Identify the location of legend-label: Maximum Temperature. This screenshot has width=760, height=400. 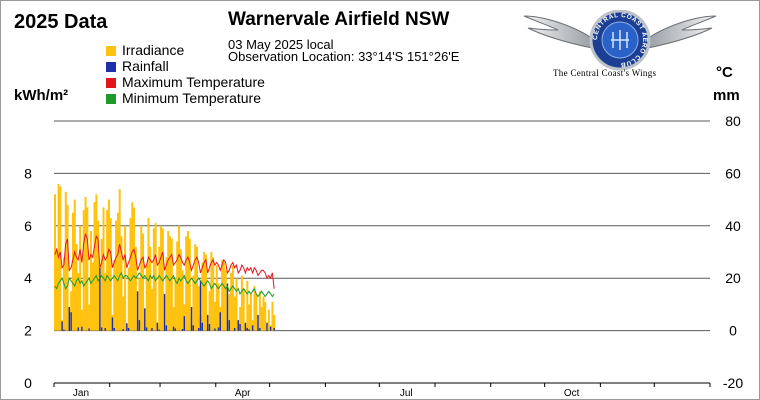
(193, 82).